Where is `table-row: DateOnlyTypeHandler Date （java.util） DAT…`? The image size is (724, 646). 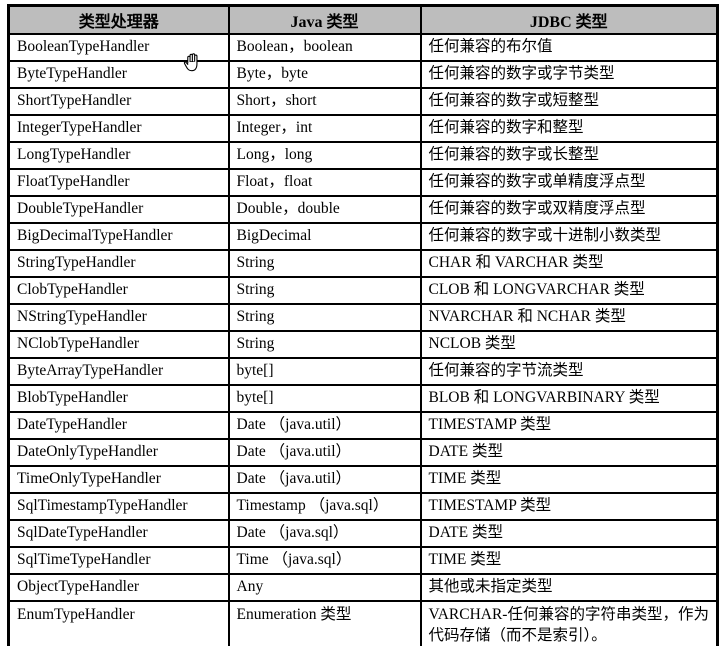 table-row: DateOnlyTypeHandler Date （java.util） DAT… is located at coordinates (363, 452).